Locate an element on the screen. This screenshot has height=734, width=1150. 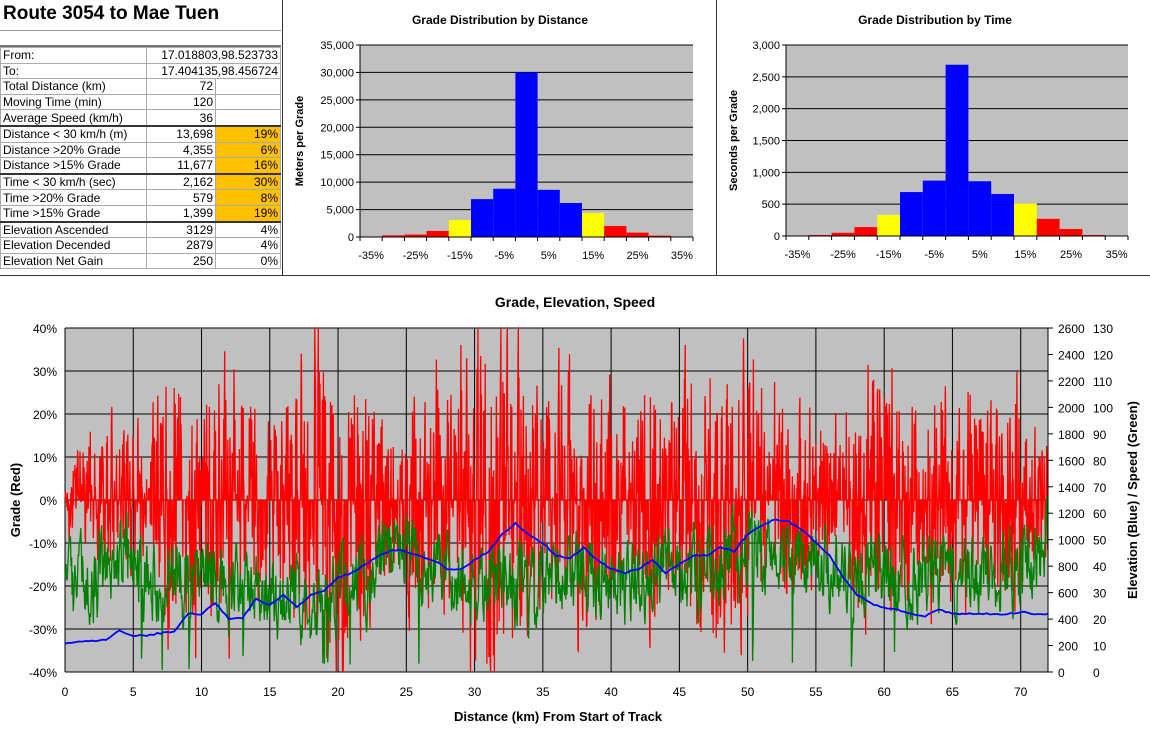
y-tick-label: 40% is located at coordinates (45, 329).